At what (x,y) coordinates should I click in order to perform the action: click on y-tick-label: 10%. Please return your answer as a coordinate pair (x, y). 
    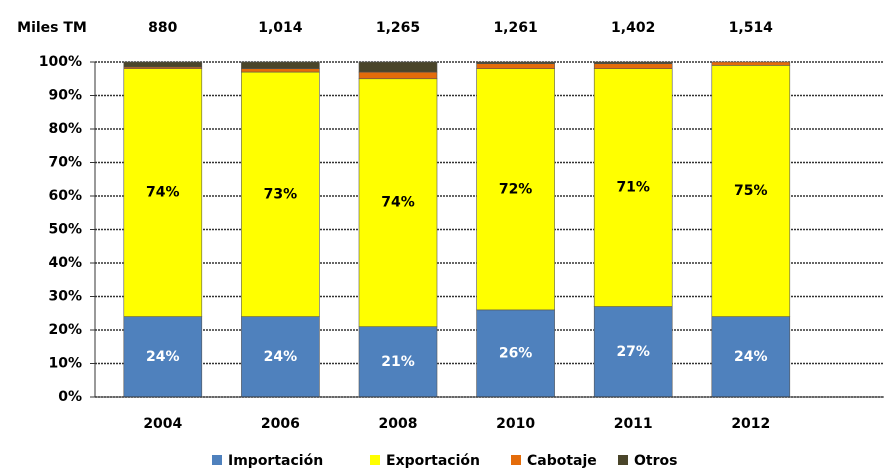
    Looking at the image, I should click on (65, 364).